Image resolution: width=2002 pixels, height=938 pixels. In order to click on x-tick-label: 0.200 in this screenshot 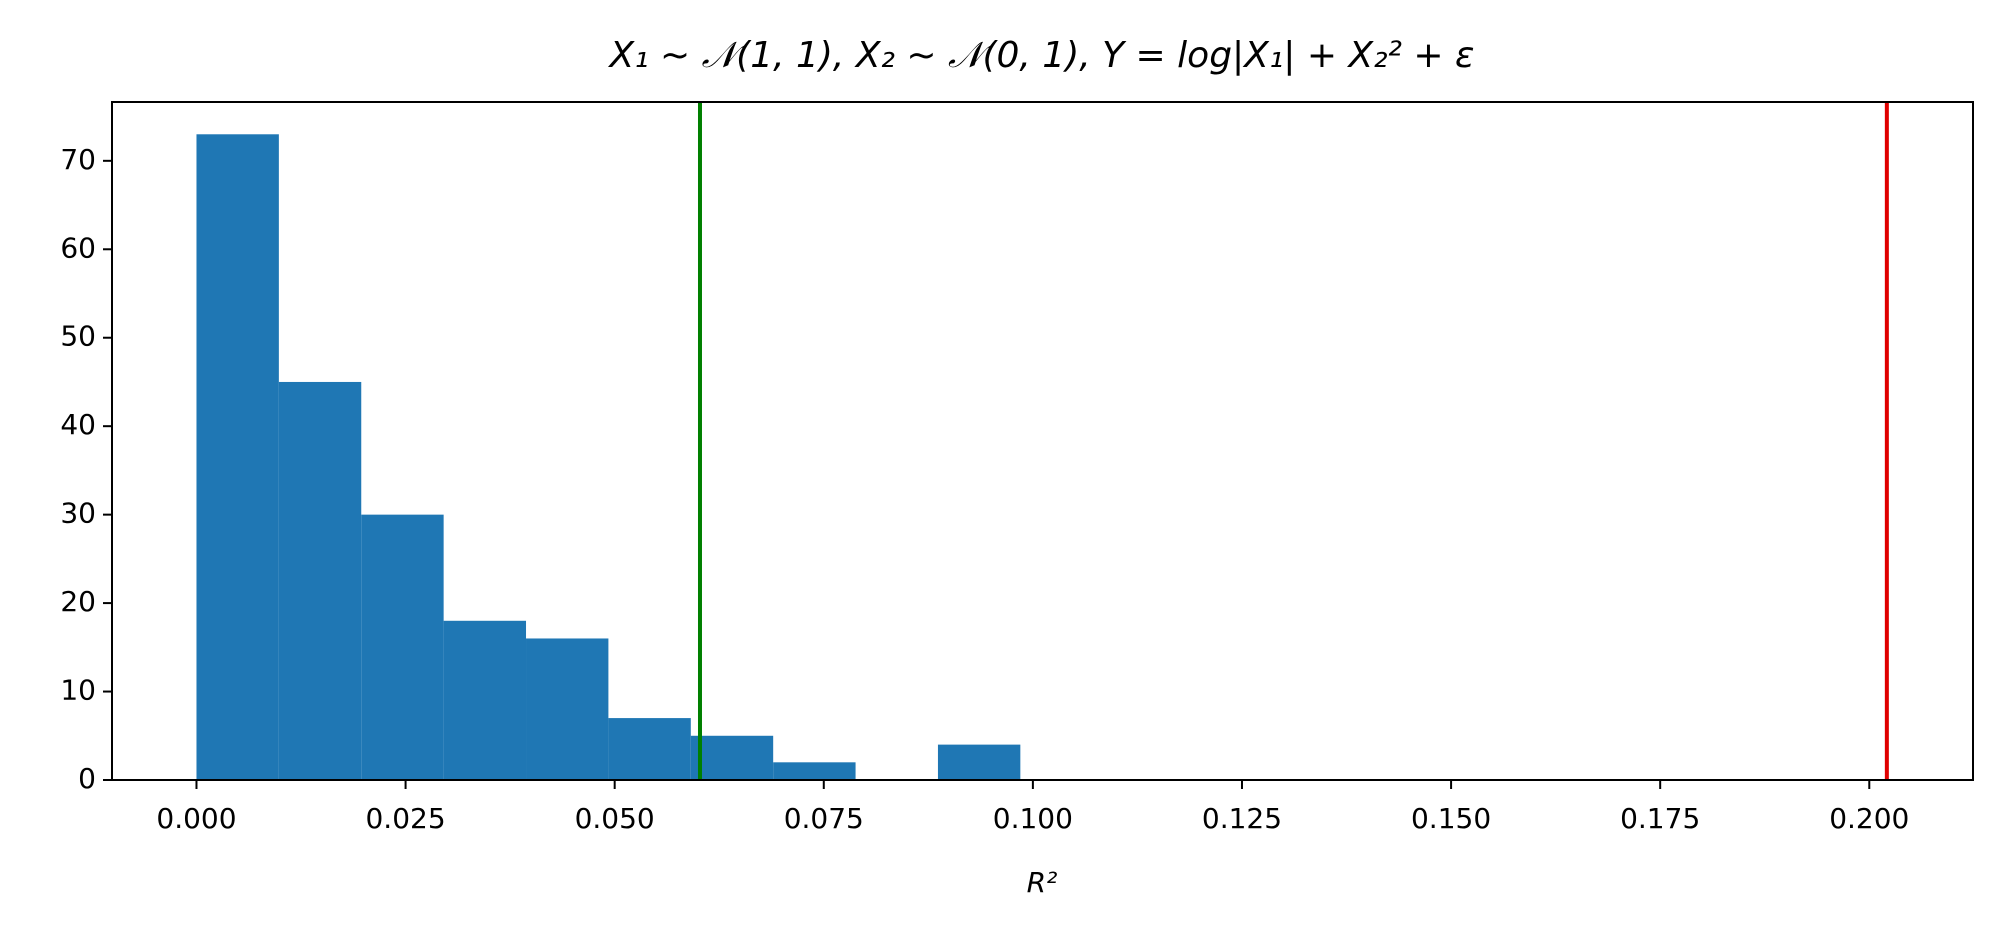, I will do `click(1869, 818)`.